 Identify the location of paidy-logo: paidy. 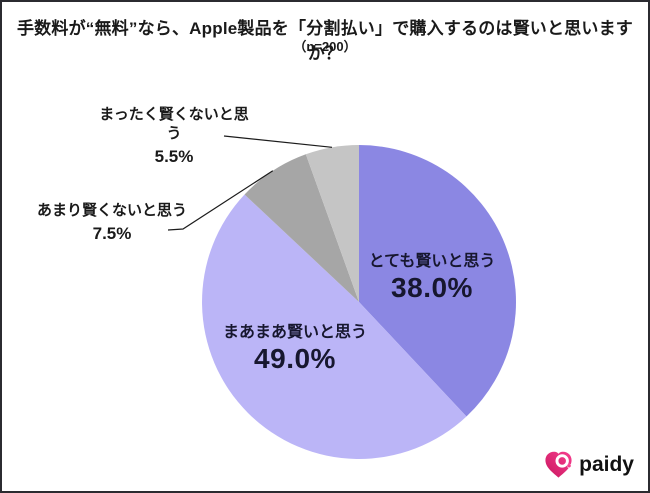
(588, 464).